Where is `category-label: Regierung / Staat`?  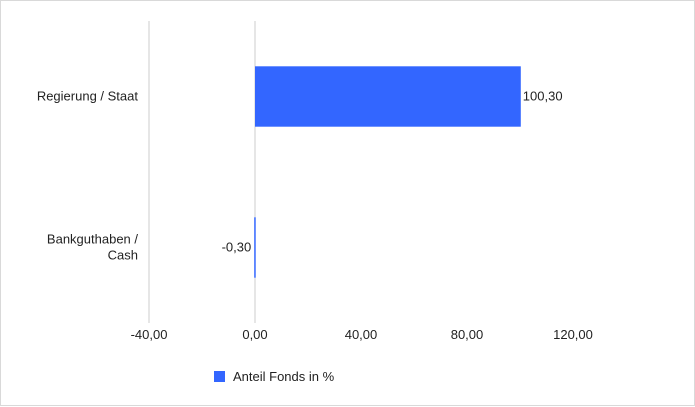
category-label: Regierung / Staat is located at coordinates (88, 96).